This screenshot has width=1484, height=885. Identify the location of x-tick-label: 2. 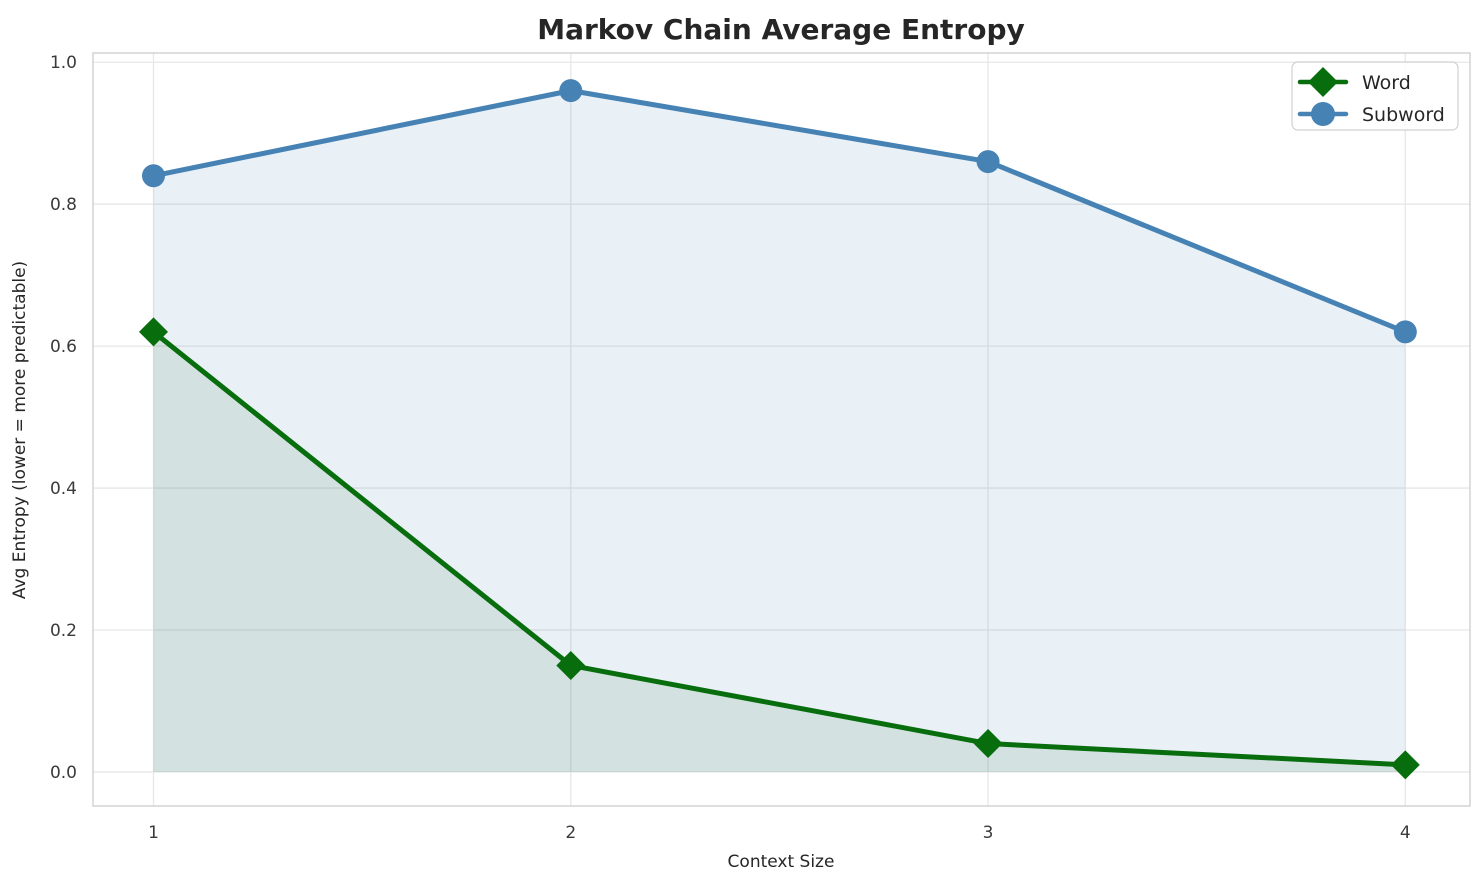
(570, 833).